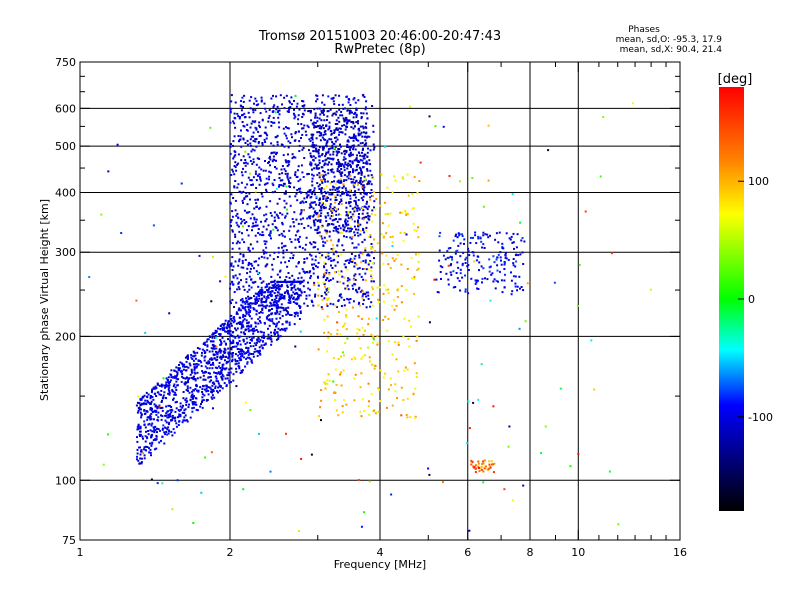 This screenshot has width=800, height=600. Describe the element at coordinates (65, 480) in the screenshot. I see `y-tick-label: 100` at that location.